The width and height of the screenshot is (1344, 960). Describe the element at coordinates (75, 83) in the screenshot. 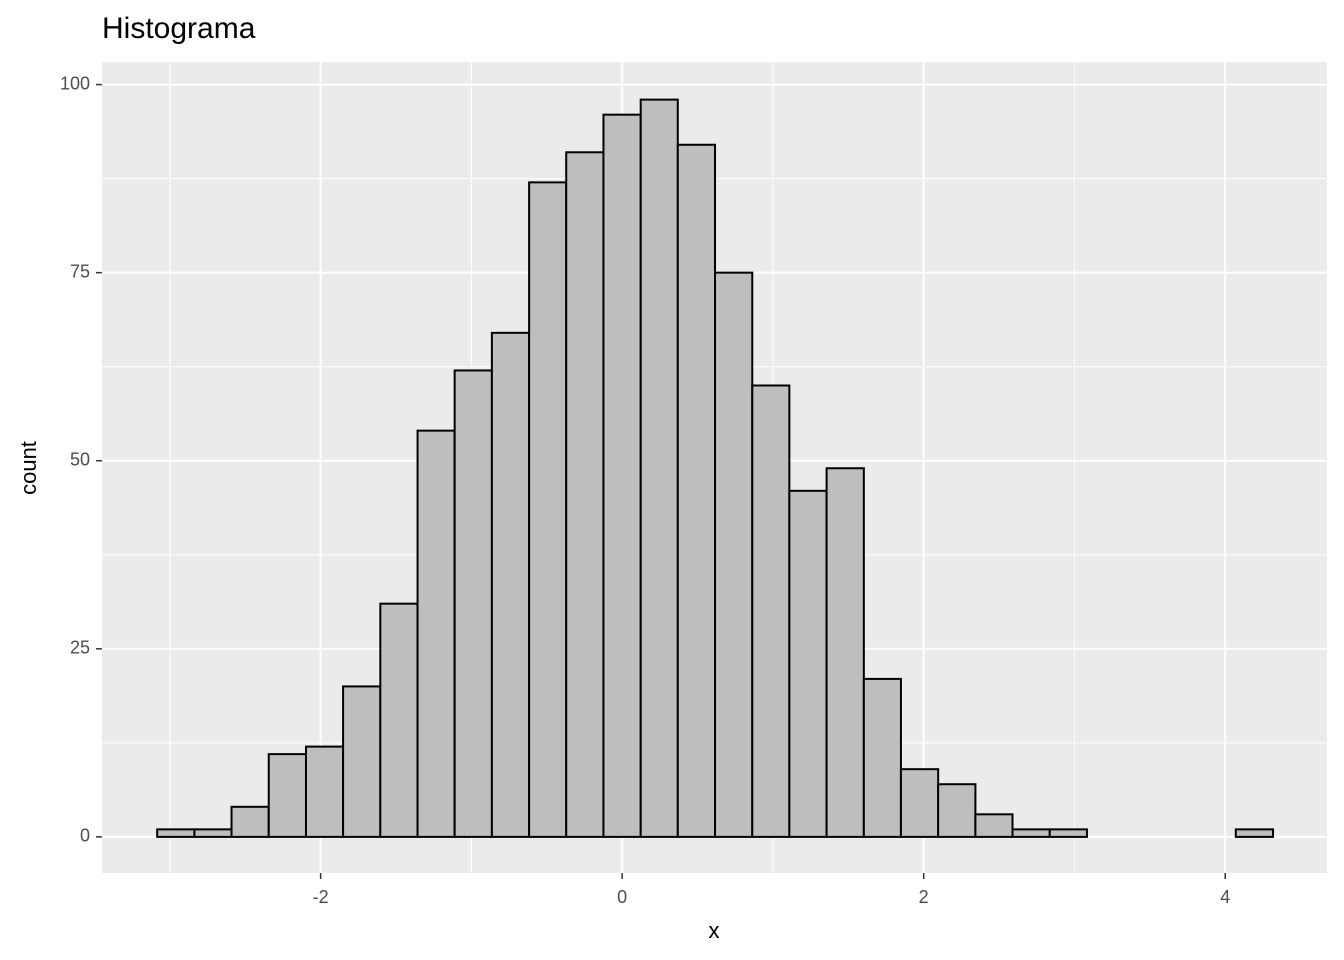

I see `y-tick-label: 100` at that location.